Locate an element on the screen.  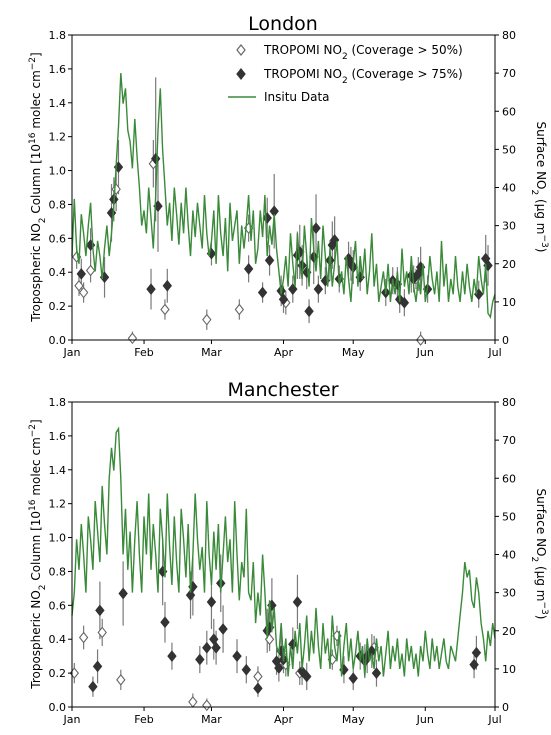
chart-title: London is located at coordinates (283, 24).